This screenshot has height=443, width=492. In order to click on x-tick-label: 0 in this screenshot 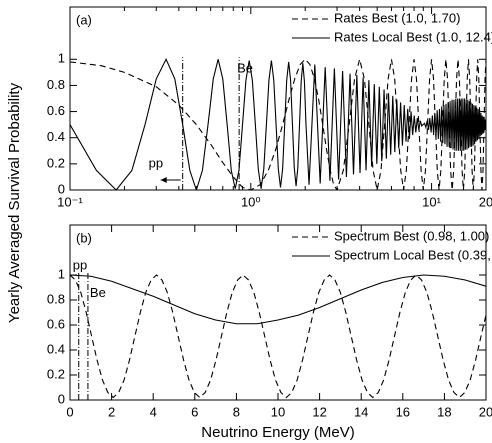, I will do `click(69, 411)`.